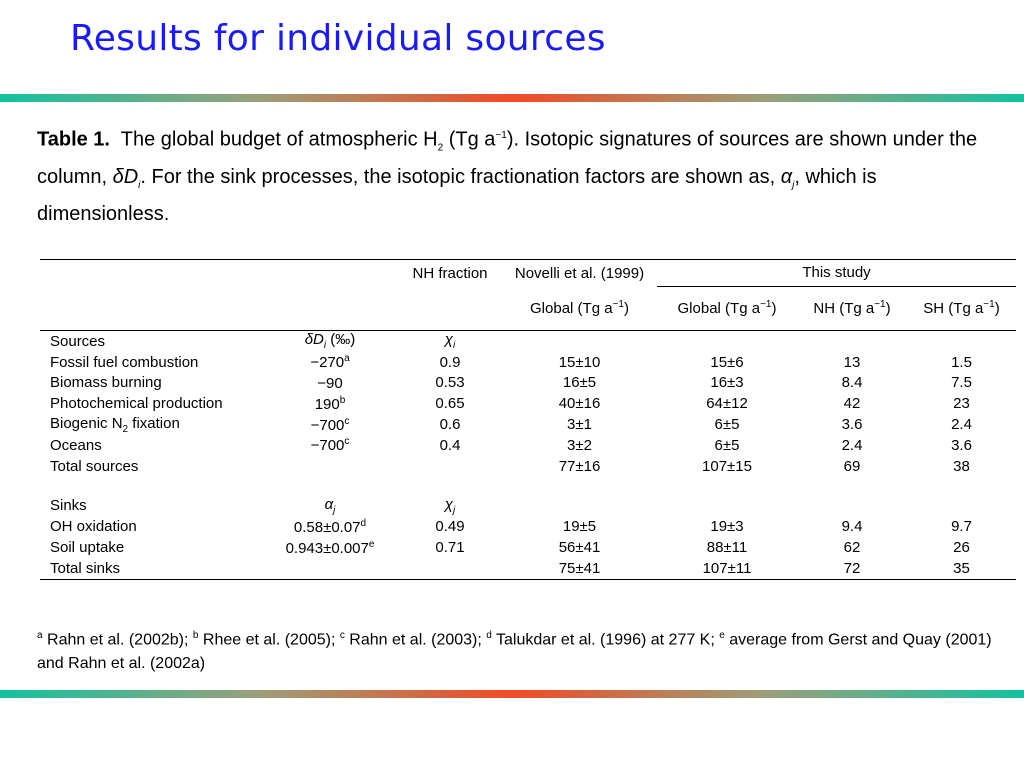  Describe the element at coordinates (501, 135) in the screenshot. I see `caption-unit-sup: −1` at that location.